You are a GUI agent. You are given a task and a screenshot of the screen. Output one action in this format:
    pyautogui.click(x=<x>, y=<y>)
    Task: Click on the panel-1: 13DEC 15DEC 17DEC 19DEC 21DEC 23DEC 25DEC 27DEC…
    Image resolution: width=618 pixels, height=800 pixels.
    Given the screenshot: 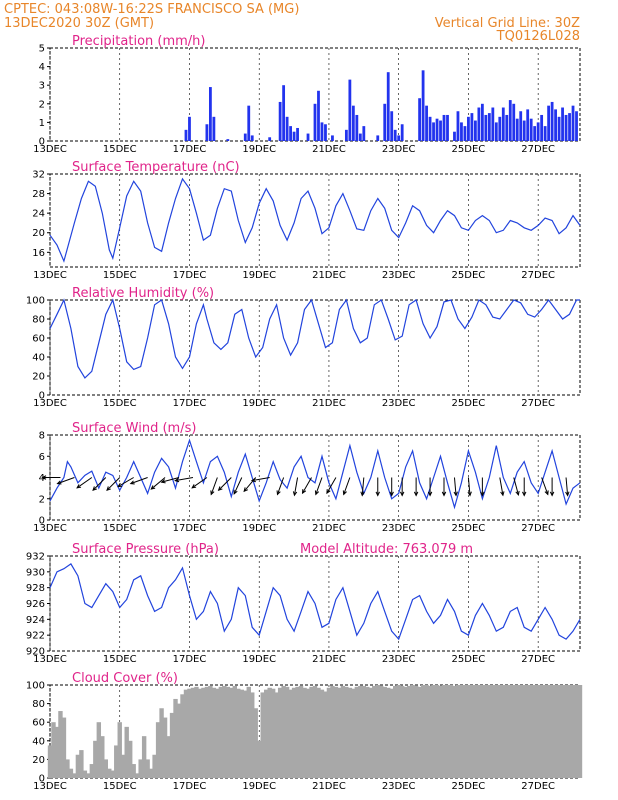 What is the action you would take?
    pyautogui.click(x=306, y=220)
    